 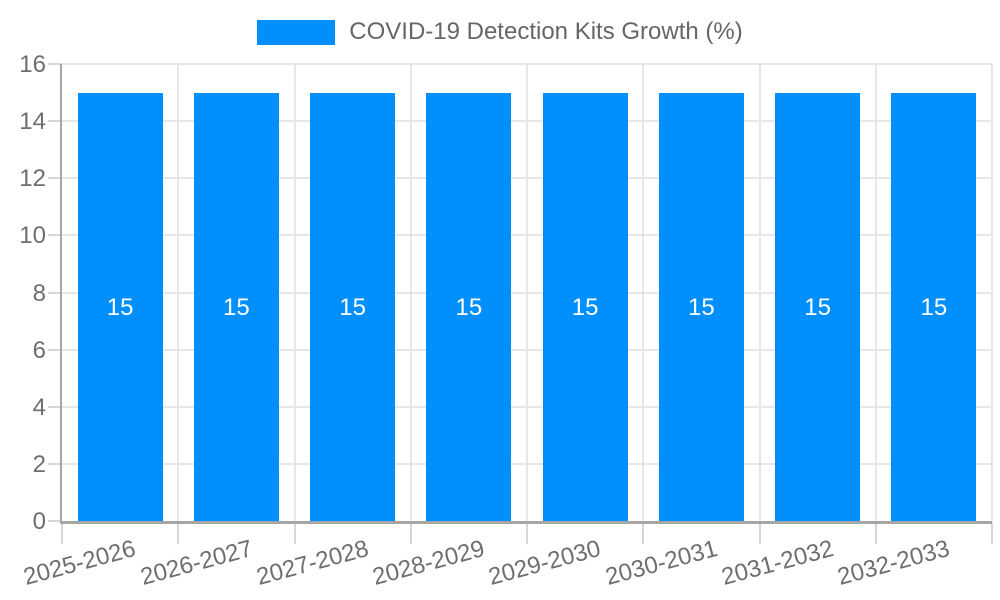 I want to click on bar-2031-2032, so click(x=818, y=306).